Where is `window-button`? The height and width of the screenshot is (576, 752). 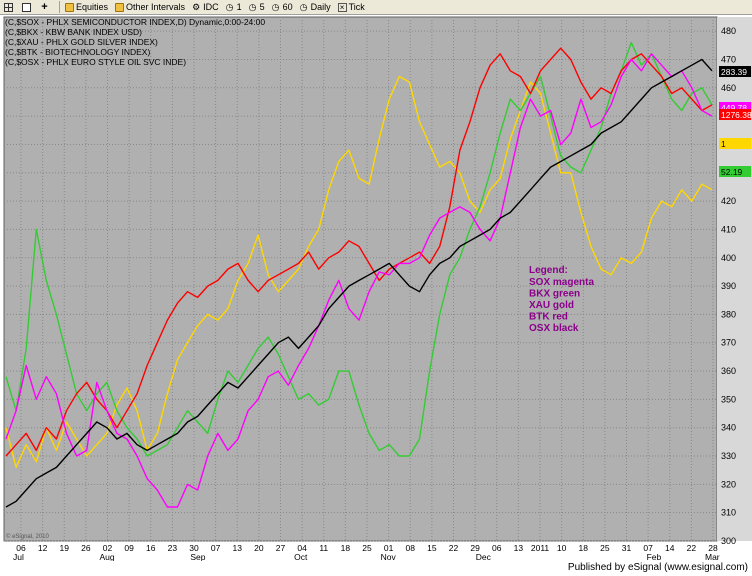 window-button is located at coordinates (27, 7).